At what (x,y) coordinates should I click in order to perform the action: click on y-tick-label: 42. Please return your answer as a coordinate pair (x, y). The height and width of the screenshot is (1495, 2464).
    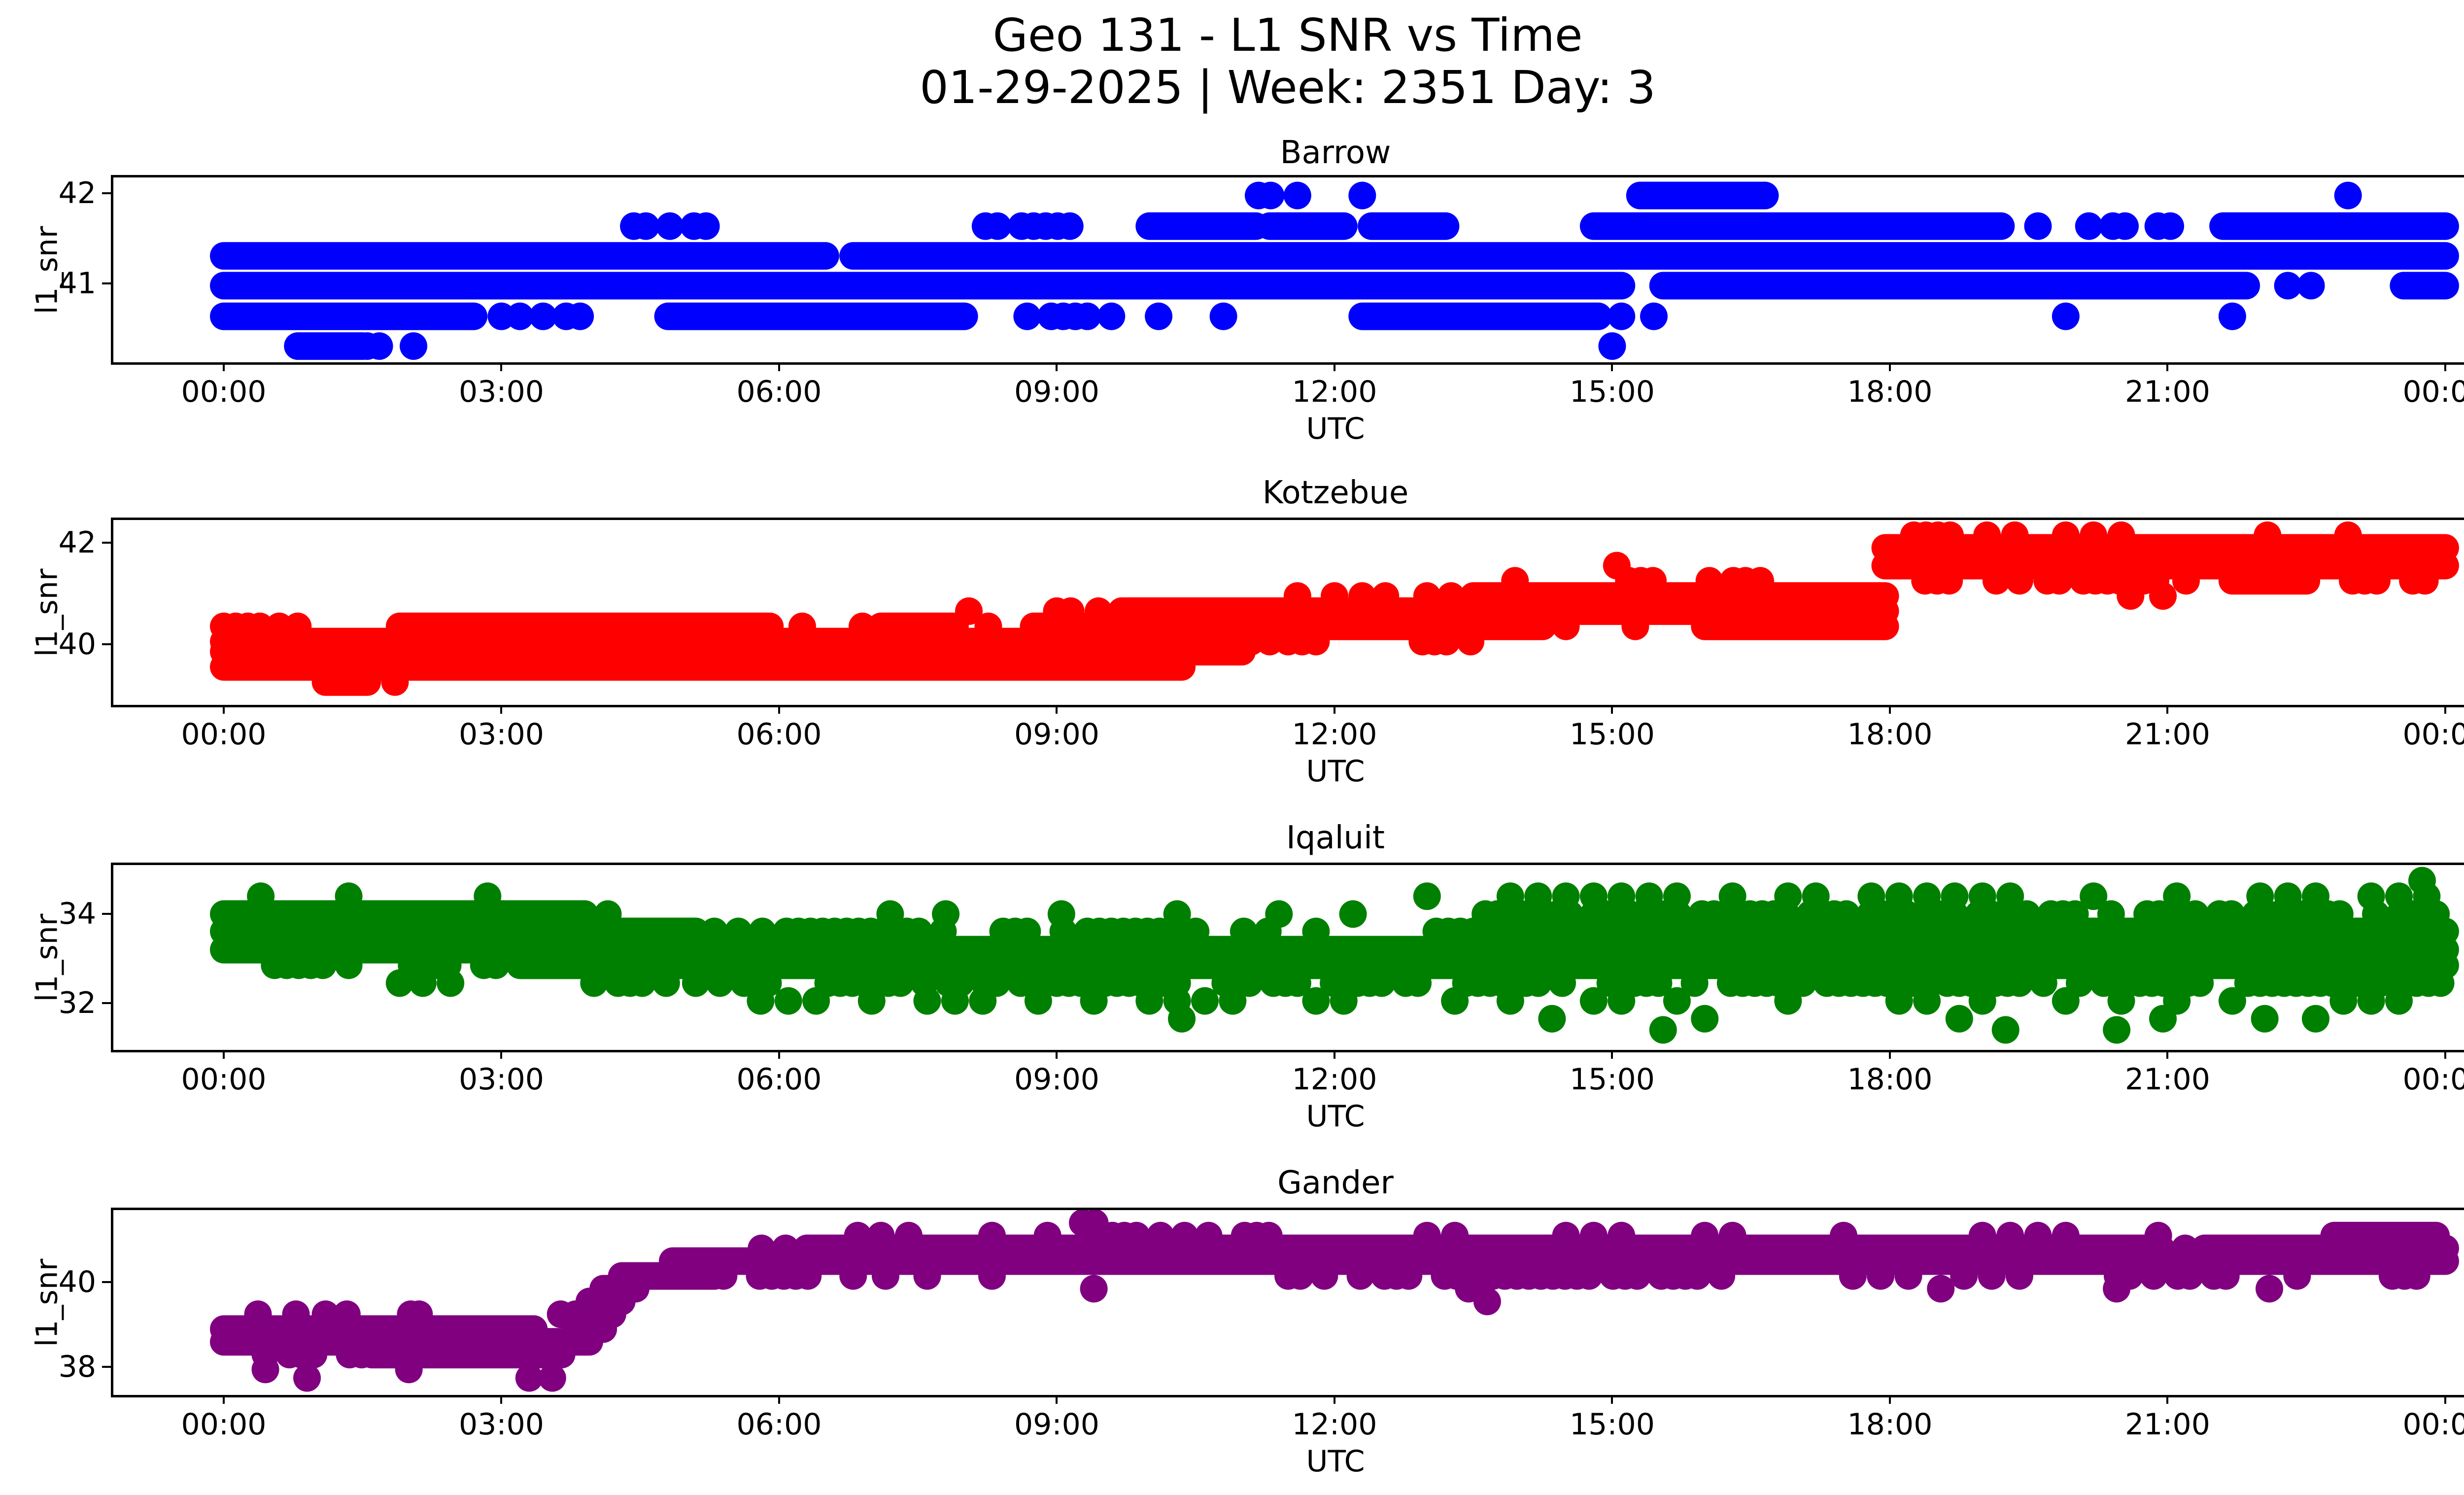
    Looking at the image, I should click on (77, 542).